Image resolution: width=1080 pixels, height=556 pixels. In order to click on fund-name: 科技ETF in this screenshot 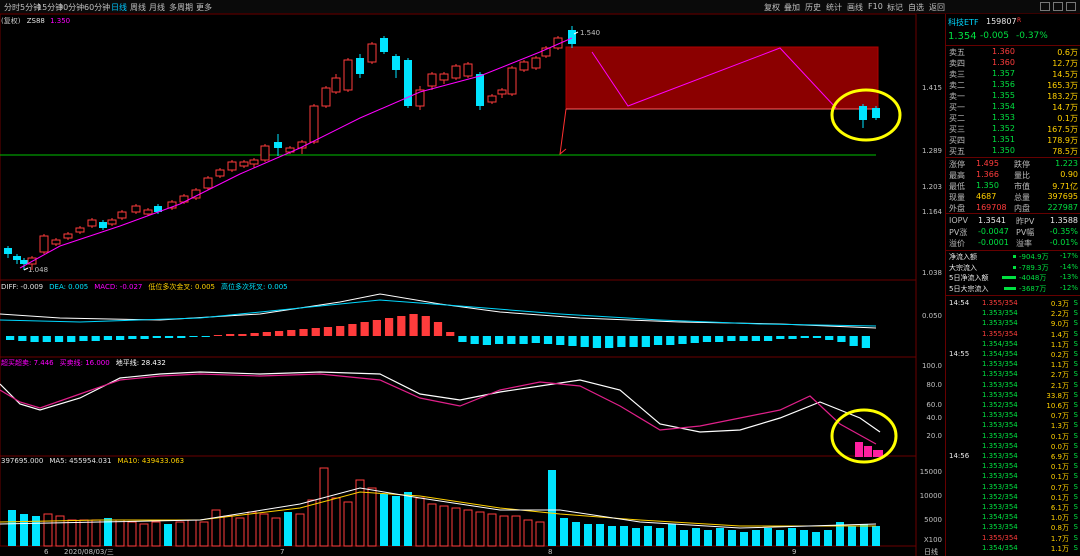, I will do `click(963, 22)`.